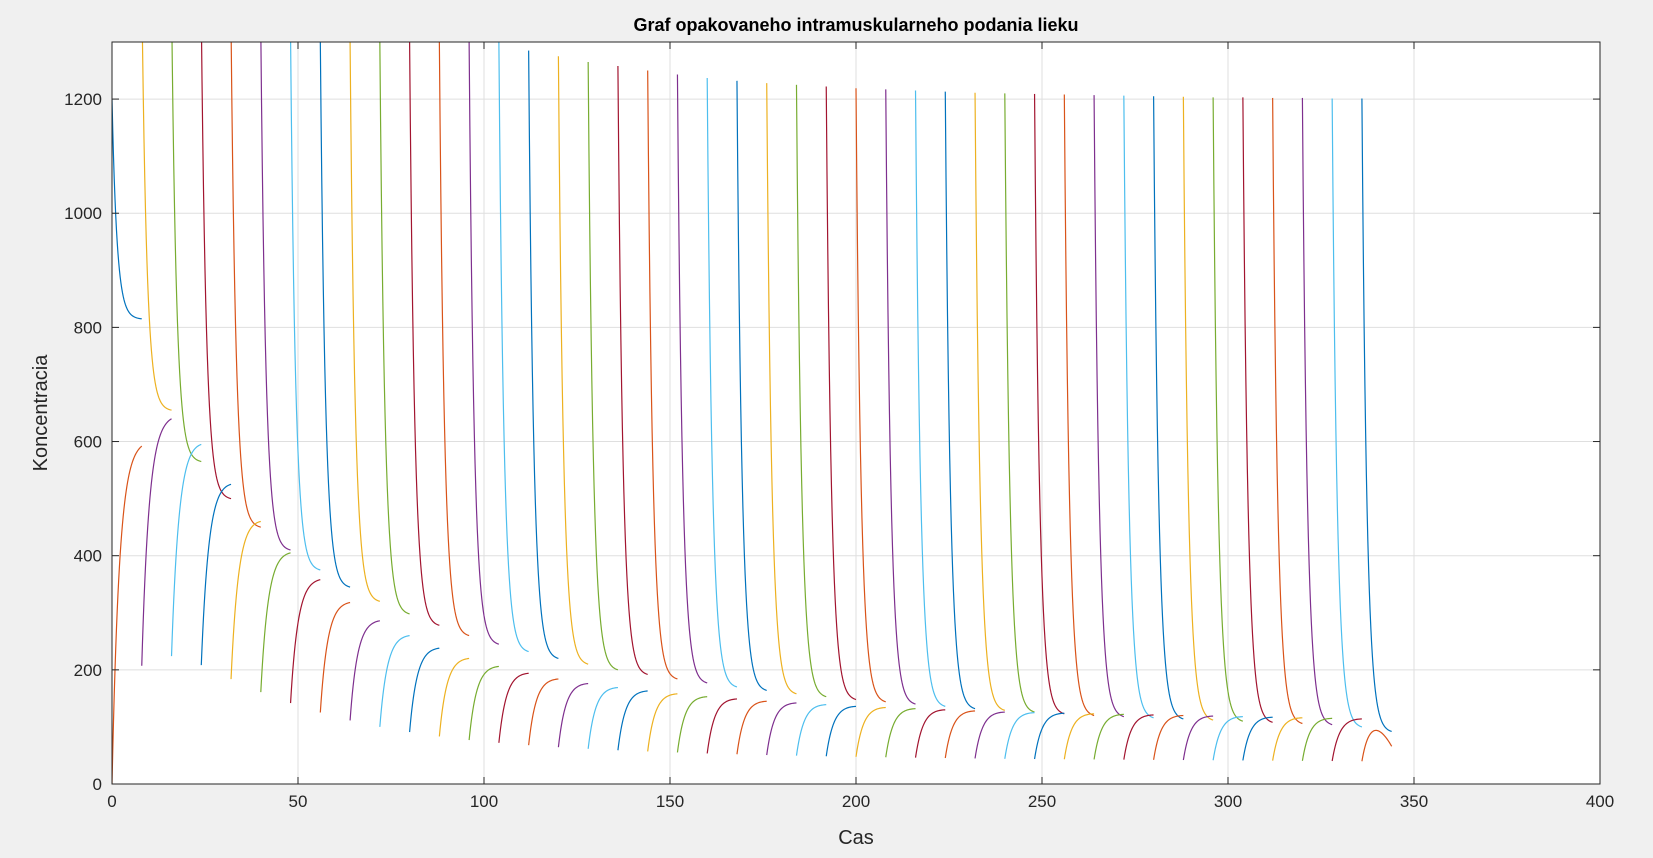 The height and width of the screenshot is (858, 1653). What do you see at coordinates (88, 670) in the screenshot?
I see `y-tick-label: 200` at bounding box center [88, 670].